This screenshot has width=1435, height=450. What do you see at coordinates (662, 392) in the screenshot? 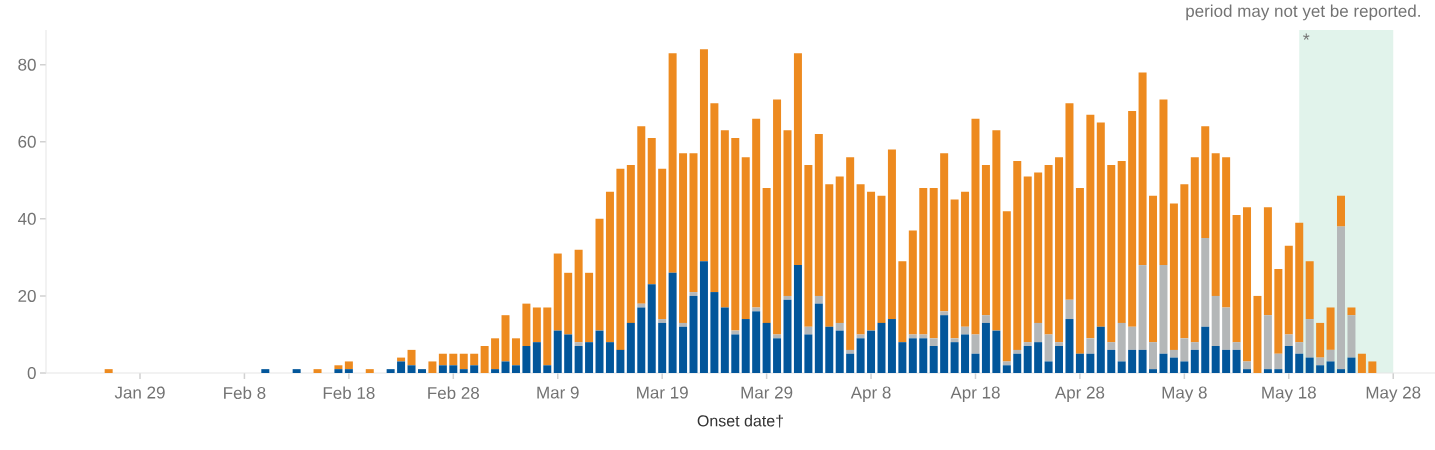
I see `x-tick-label: Mar 19` at bounding box center [662, 392].